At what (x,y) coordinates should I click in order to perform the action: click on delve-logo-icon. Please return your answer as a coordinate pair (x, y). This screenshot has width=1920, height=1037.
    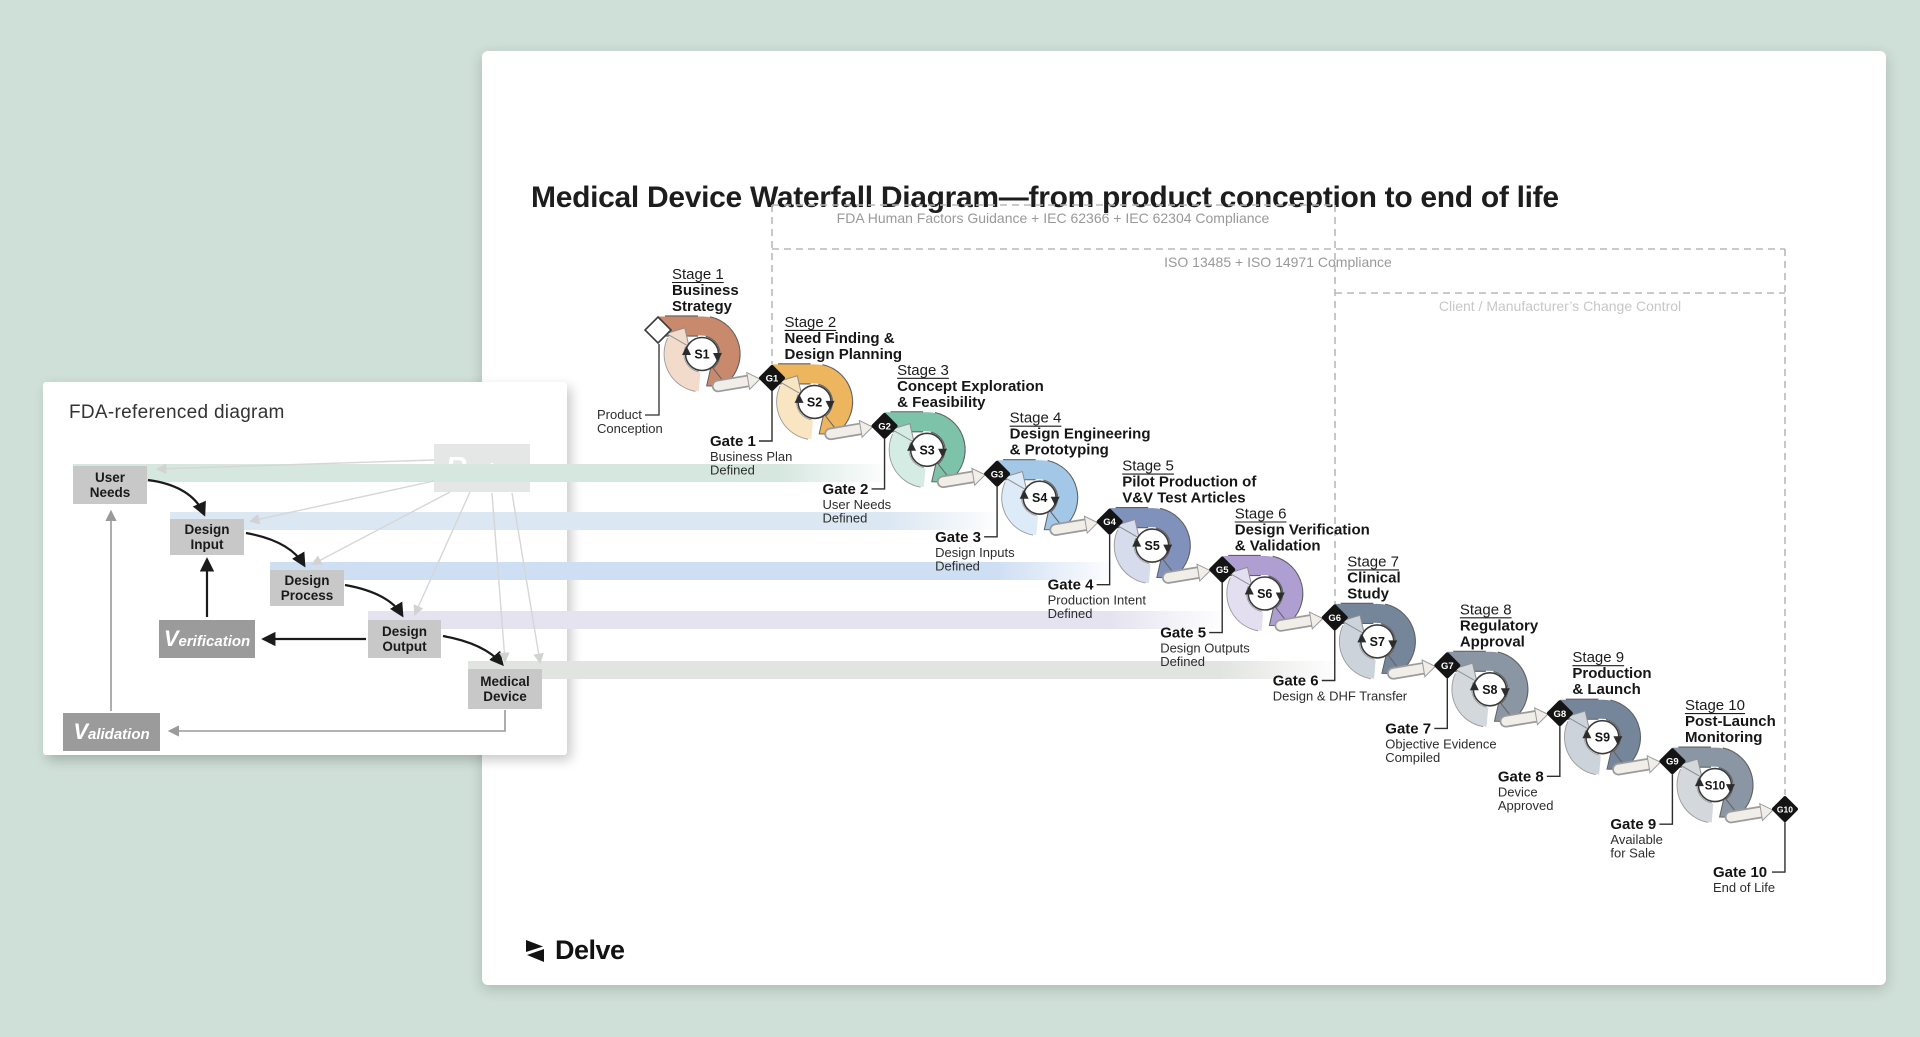
    Looking at the image, I should click on (535, 950).